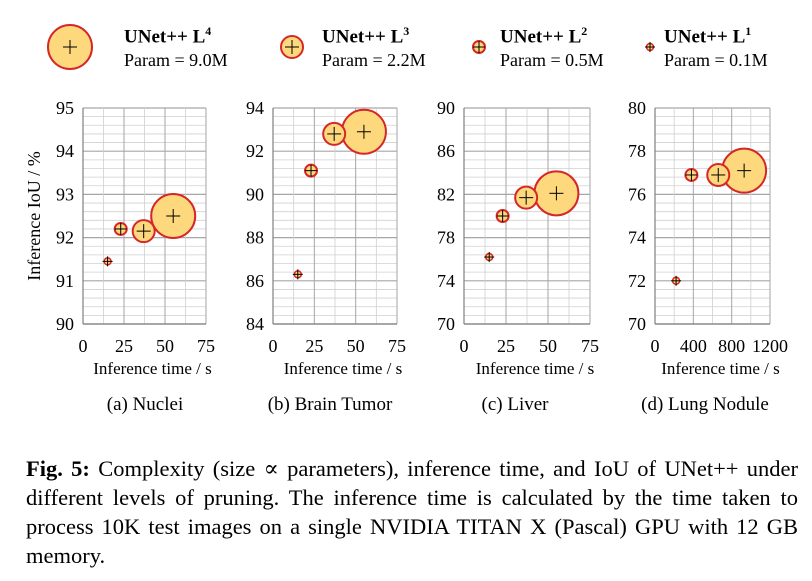 This screenshot has height=581, width=812. What do you see at coordinates (515, 404) in the screenshot?
I see `subcaption-c: (c) Liver` at bounding box center [515, 404].